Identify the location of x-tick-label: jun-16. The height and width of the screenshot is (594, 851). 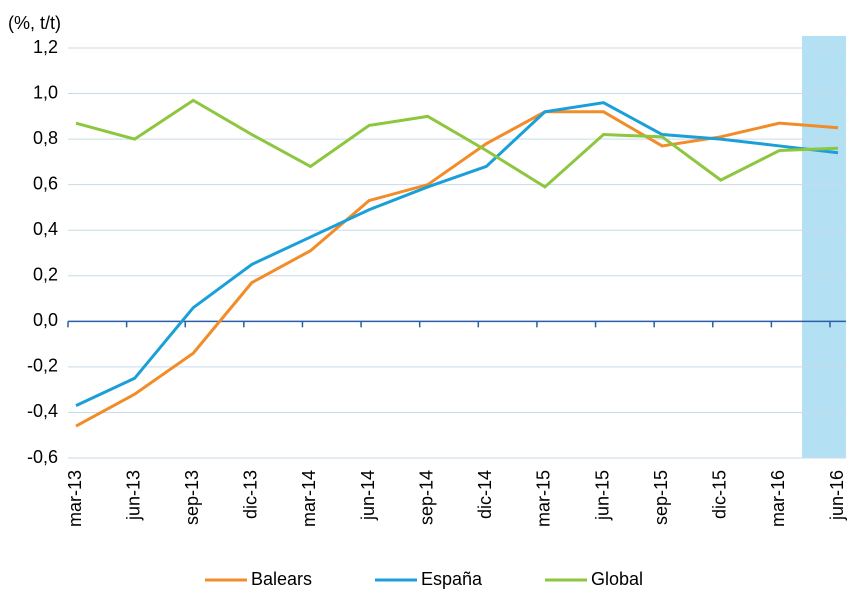
(837, 495).